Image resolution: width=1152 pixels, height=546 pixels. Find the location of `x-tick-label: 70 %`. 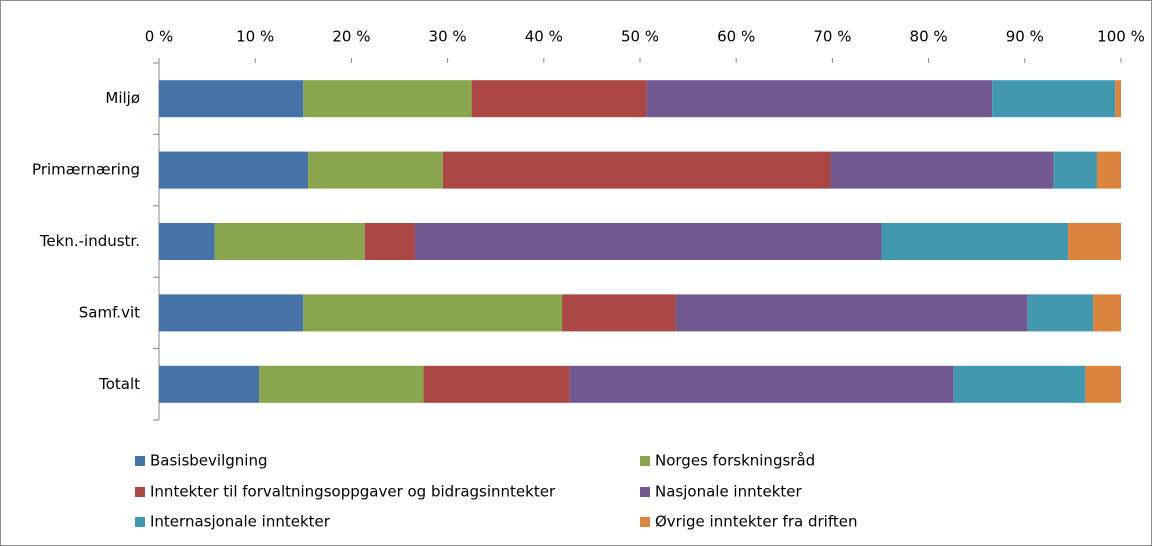

x-tick-label: 70 % is located at coordinates (832, 37).